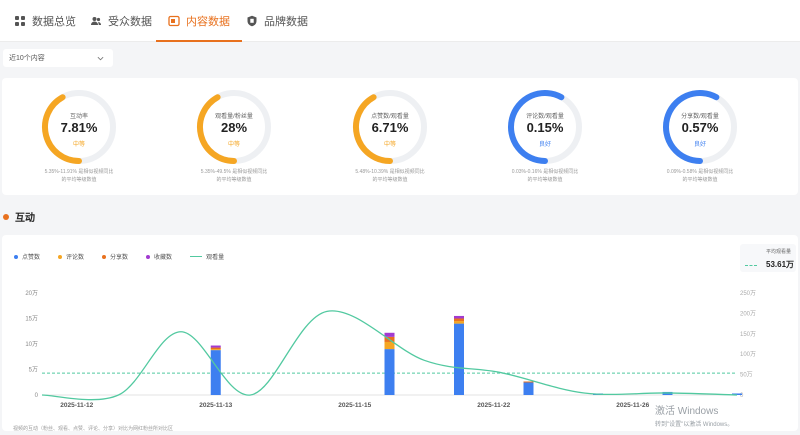  I want to click on grid-icon, so click(20, 21).